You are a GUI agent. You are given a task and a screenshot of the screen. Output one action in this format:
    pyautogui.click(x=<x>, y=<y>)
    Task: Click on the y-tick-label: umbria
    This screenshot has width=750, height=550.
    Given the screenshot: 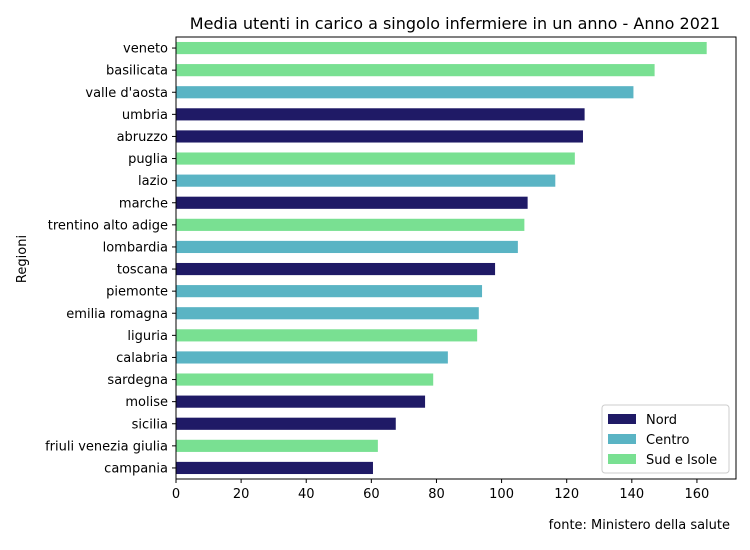 What is the action you would take?
    pyautogui.click(x=145, y=115)
    